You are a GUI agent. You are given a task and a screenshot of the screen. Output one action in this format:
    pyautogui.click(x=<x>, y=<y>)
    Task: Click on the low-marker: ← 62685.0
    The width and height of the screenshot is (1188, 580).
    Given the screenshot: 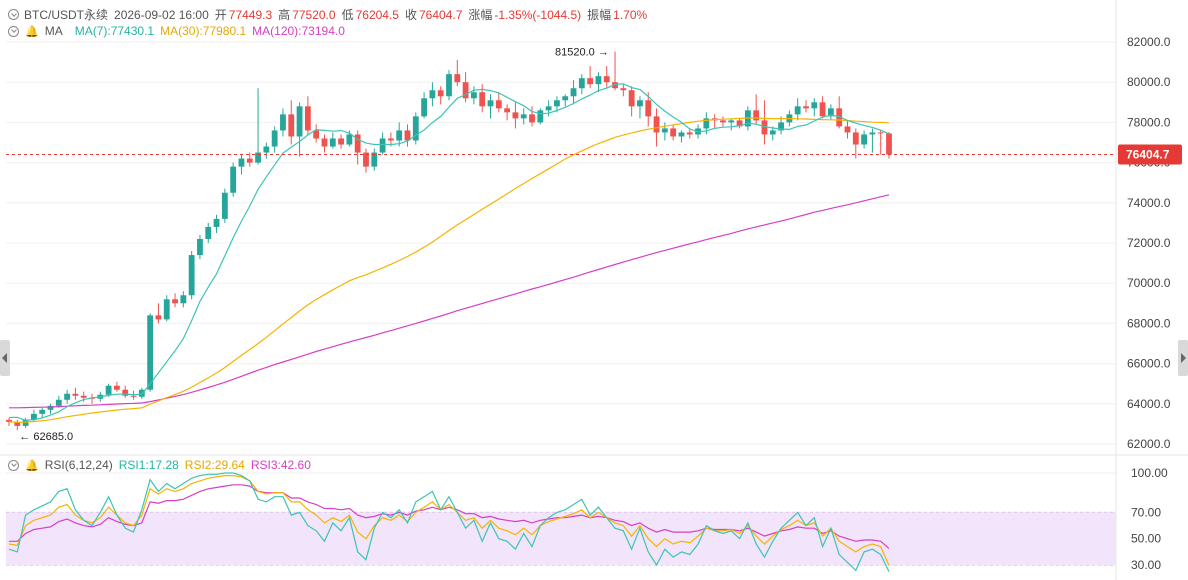 What is the action you would take?
    pyautogui.click(x=46, y=437)
    